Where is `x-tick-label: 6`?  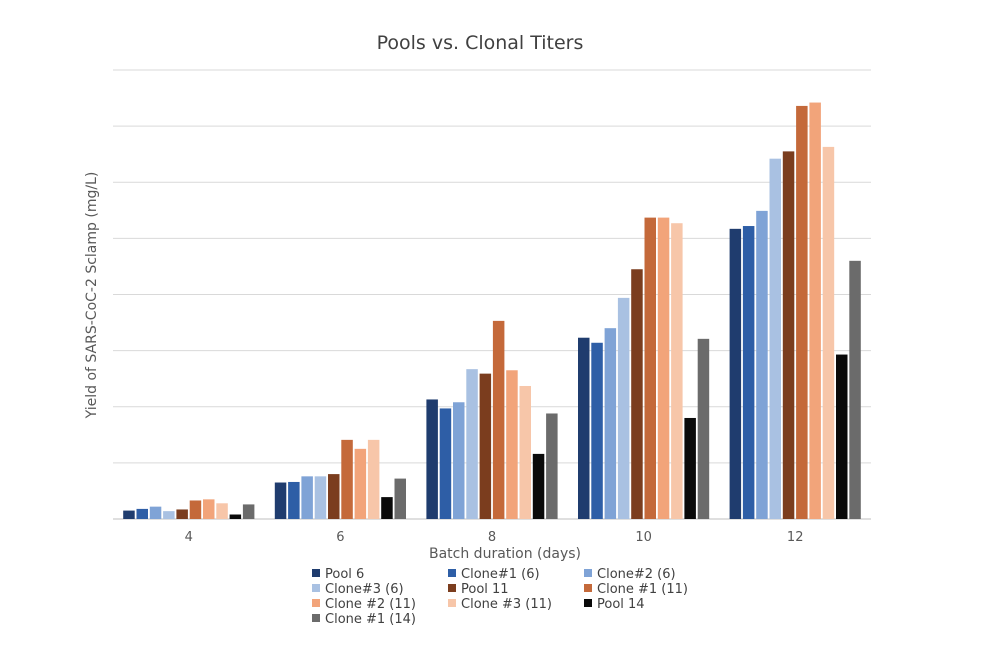
x-tick-label: 6 is located at coordinates (340, 537).